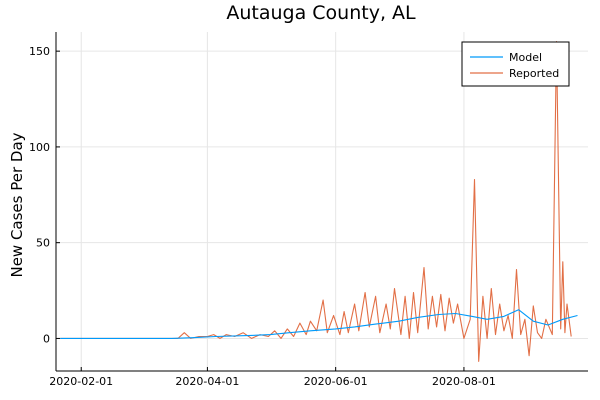 The image size is (600, 400). I want to click on chart-title: Autauga County, AL, so click(321, 13).